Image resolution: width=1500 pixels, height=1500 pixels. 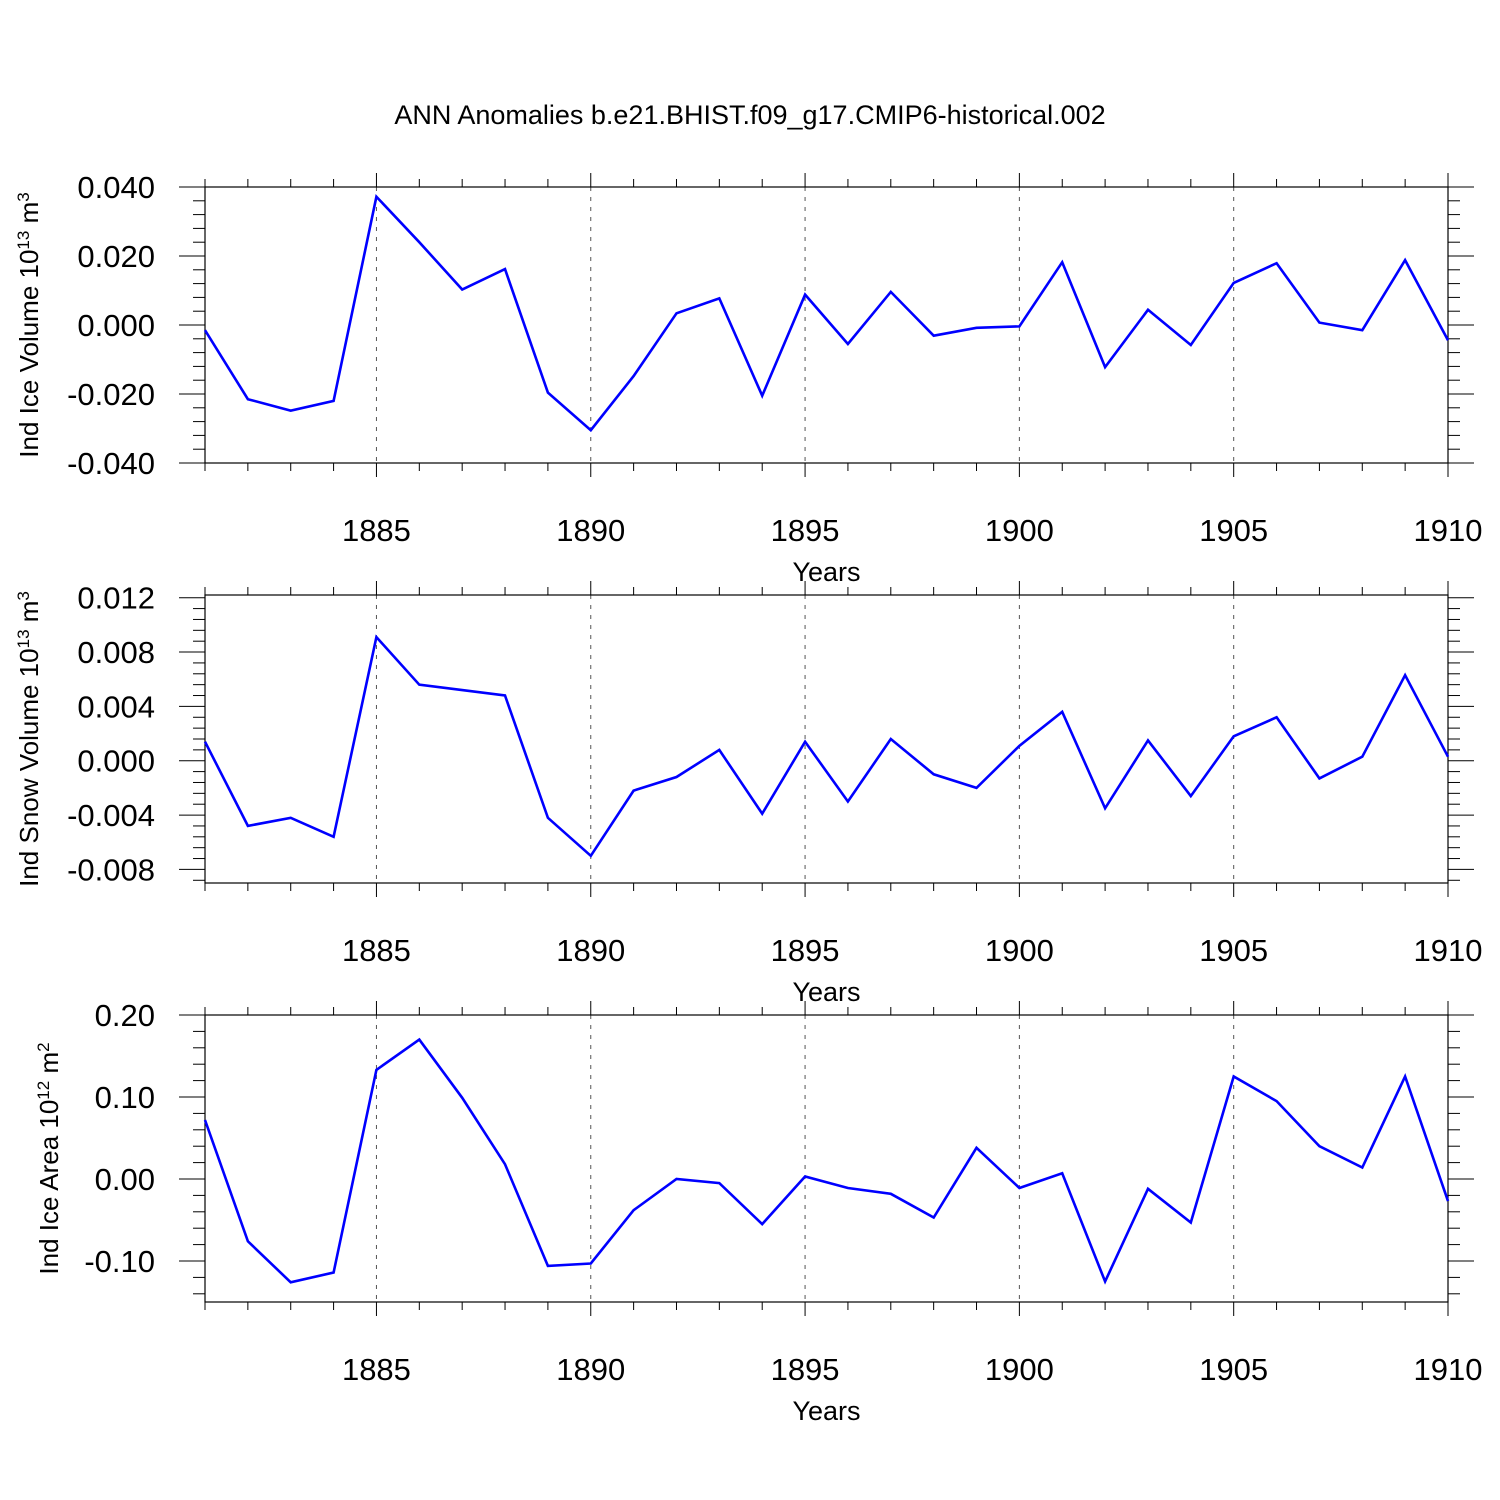 I want to click on y-tick-label: 0.008, so click(x=116, y=652).